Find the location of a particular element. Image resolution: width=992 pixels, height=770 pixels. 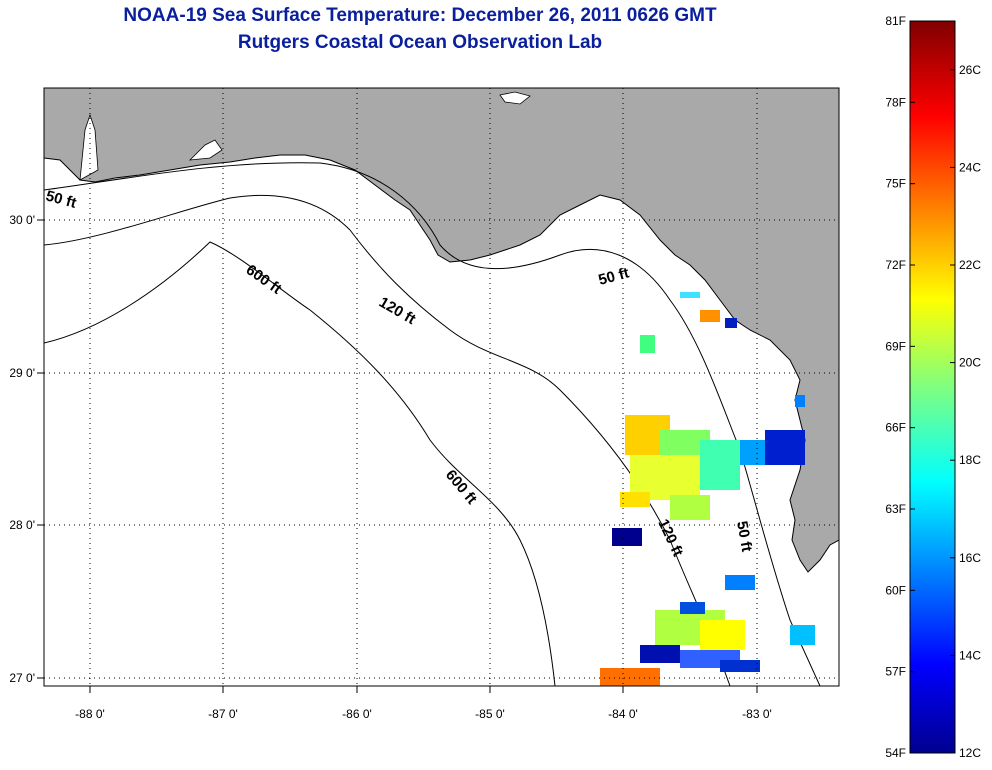

colorbar-label-c: 18C is located at coordinates (970, 460).